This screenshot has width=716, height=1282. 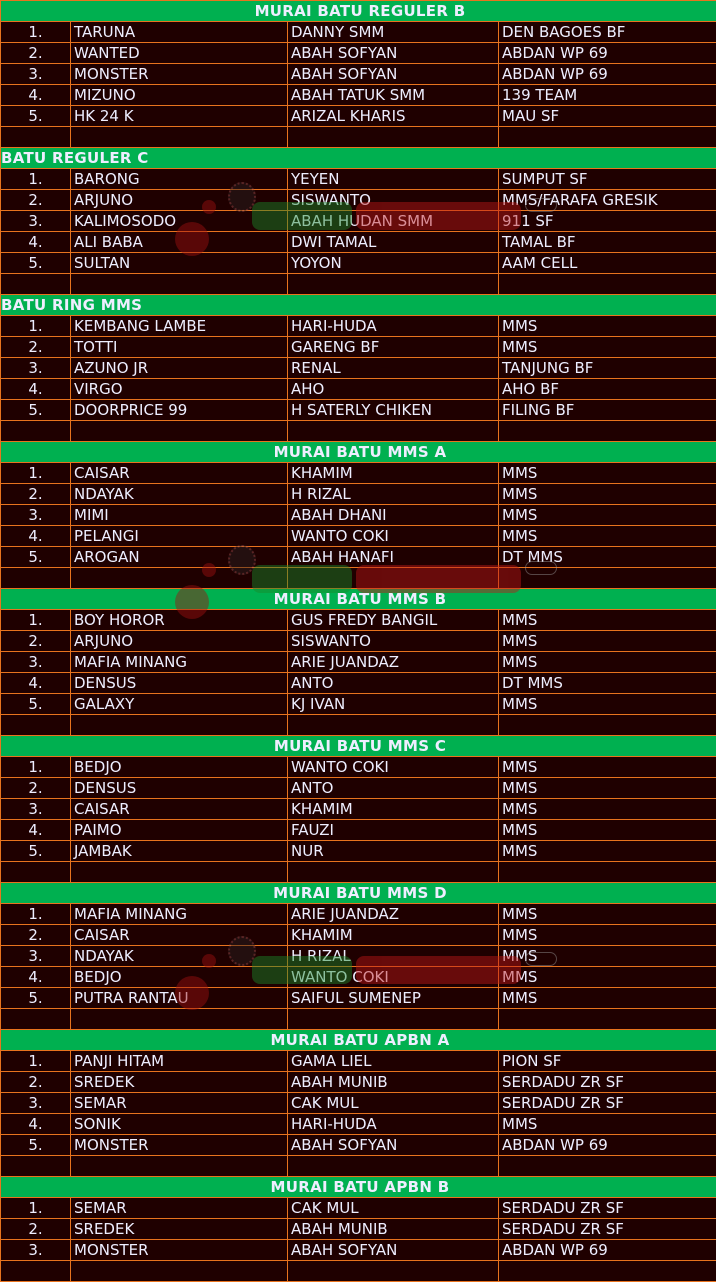 What do you see at coordinates (358, 347) in the screenshot?
I see `table-row: 2. TOTTI GARENG BF MMS` at bounding box center [358, 347].